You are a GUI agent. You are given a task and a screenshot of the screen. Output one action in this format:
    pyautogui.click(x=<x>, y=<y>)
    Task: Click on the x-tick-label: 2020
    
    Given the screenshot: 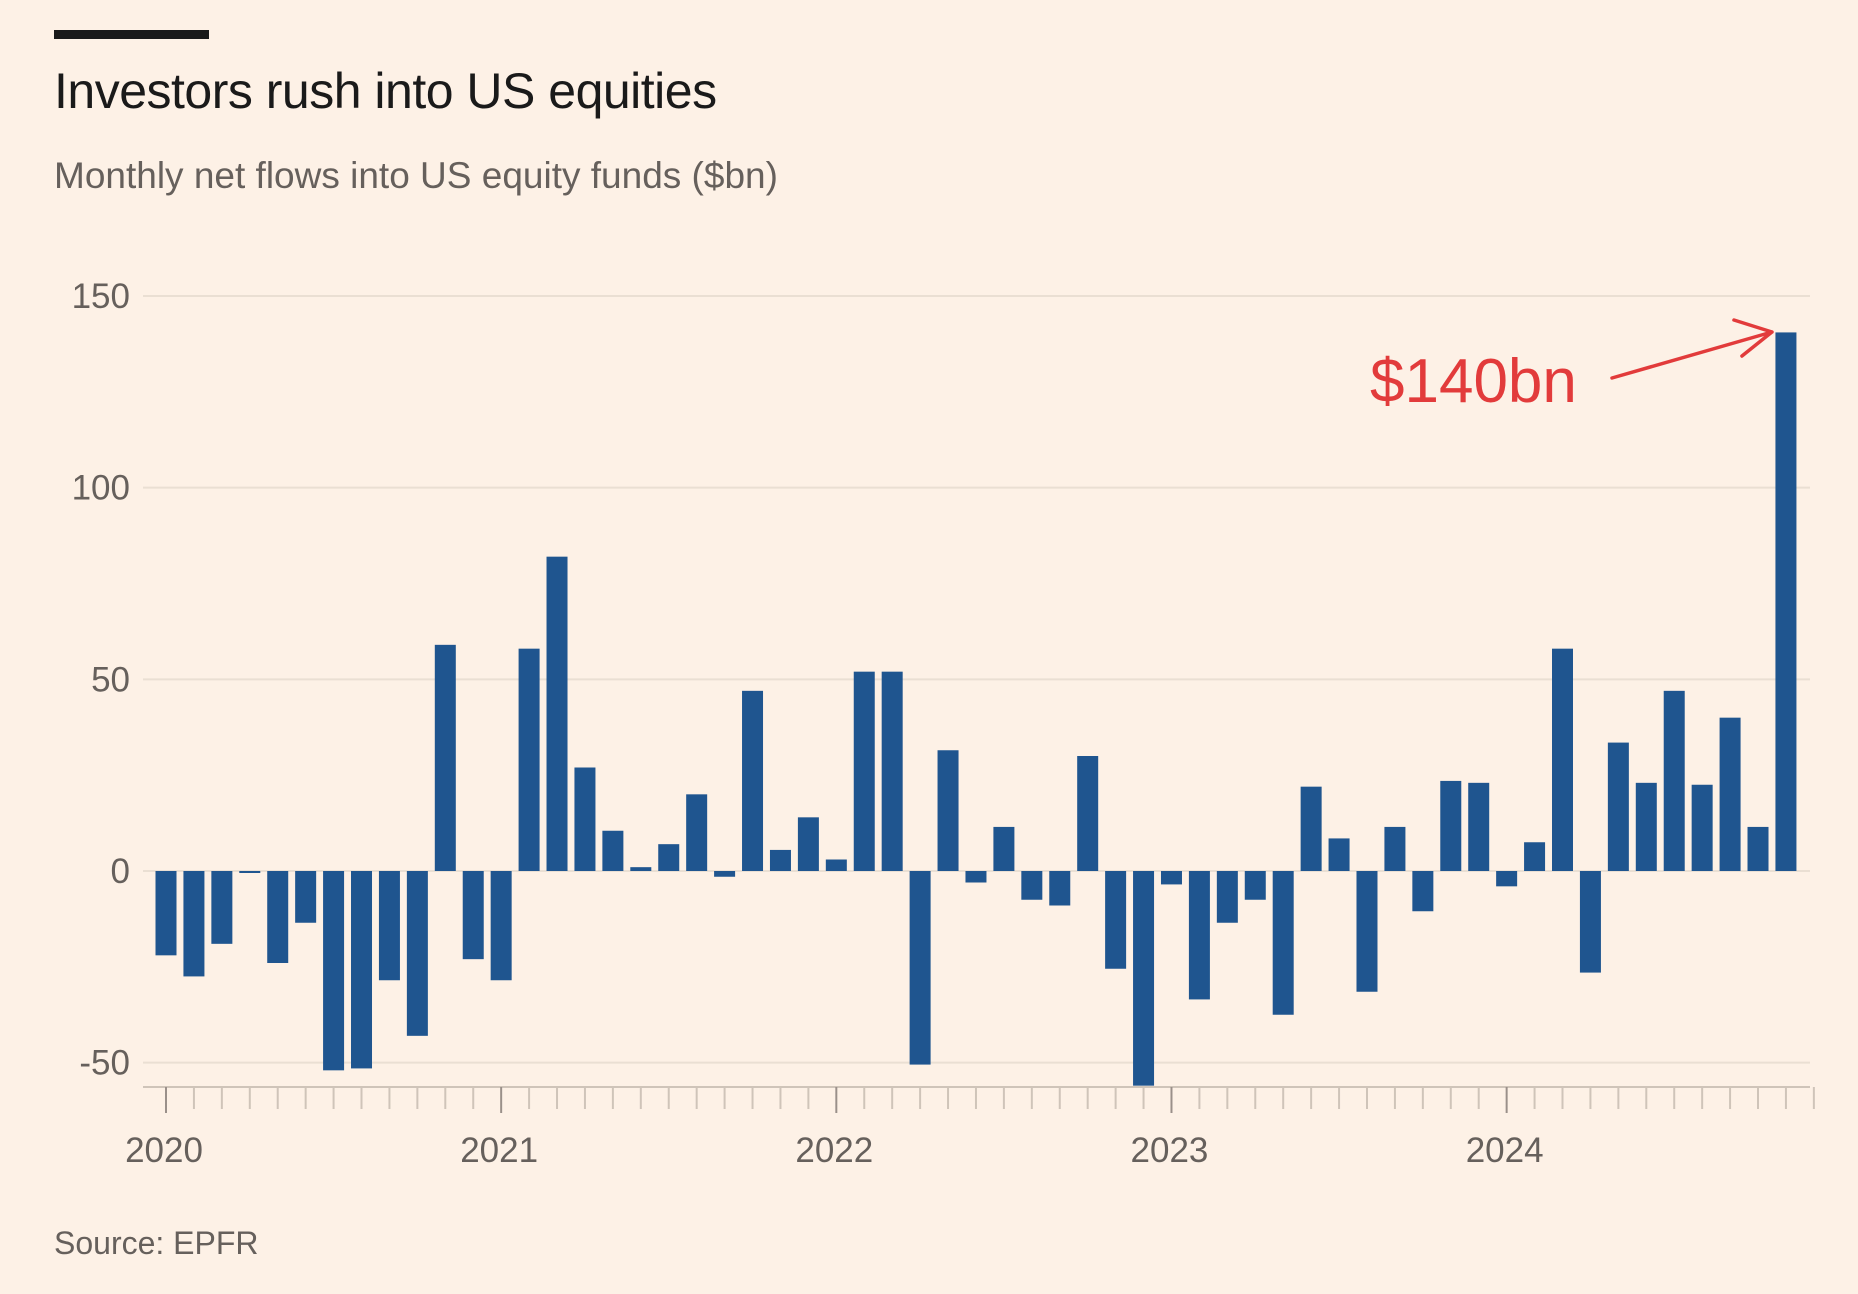 What is the action you would take?
    pyautogui.click(x=164, y=1150)
    